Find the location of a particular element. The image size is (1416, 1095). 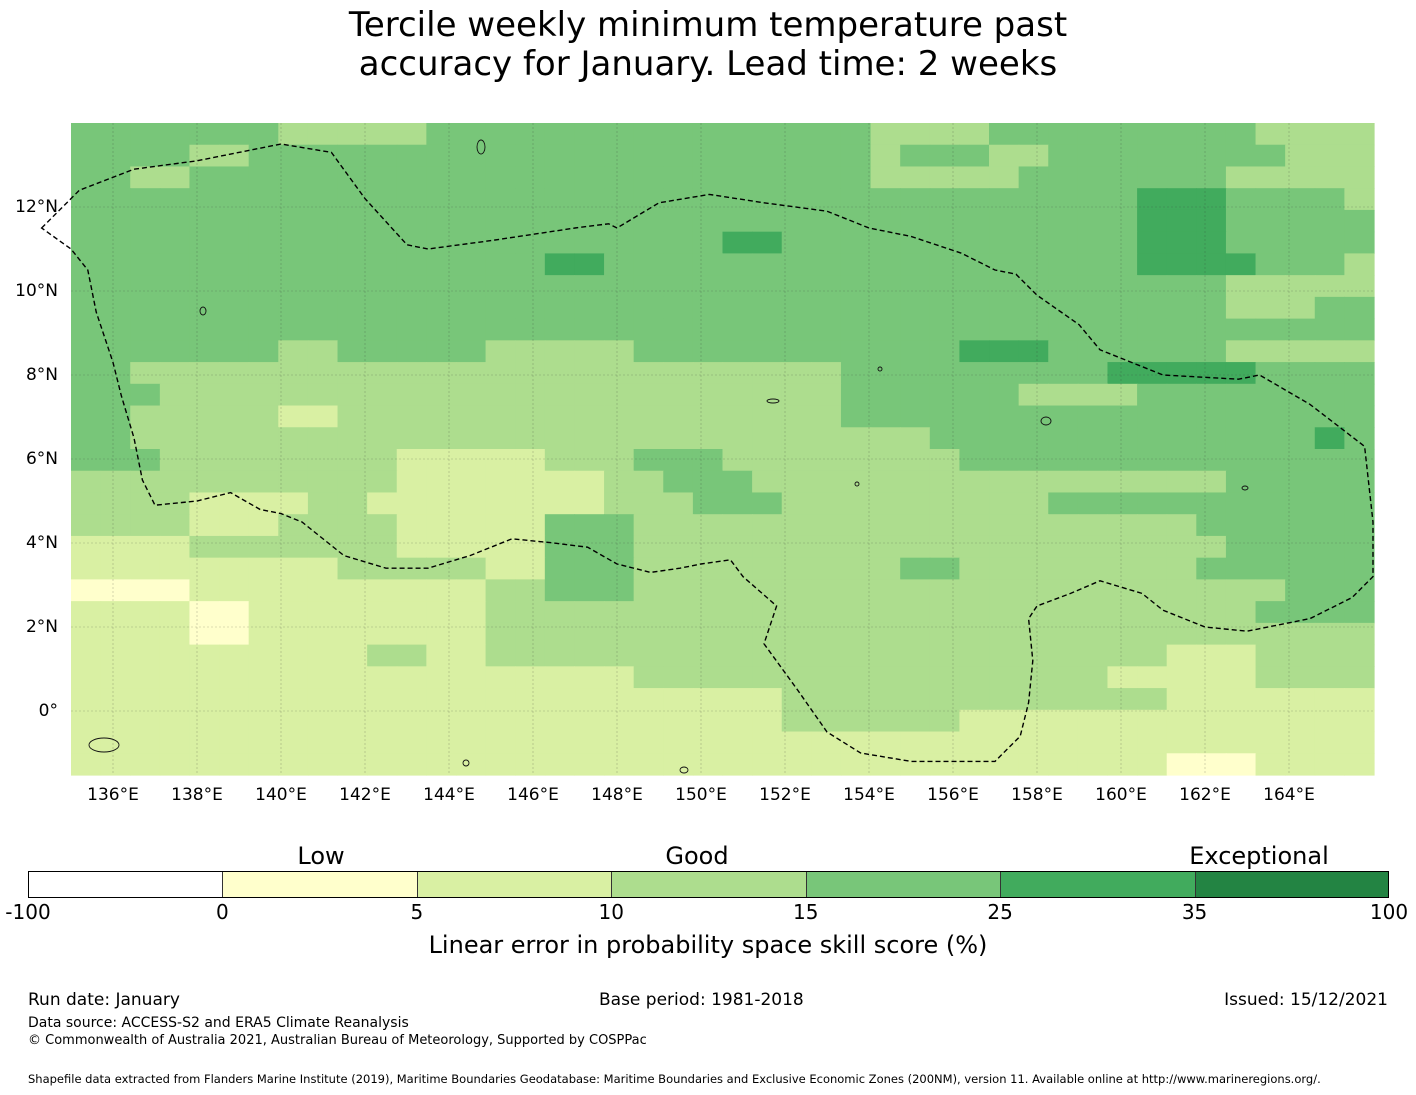

colorbar-swatch is located at coordinates (125, 884).